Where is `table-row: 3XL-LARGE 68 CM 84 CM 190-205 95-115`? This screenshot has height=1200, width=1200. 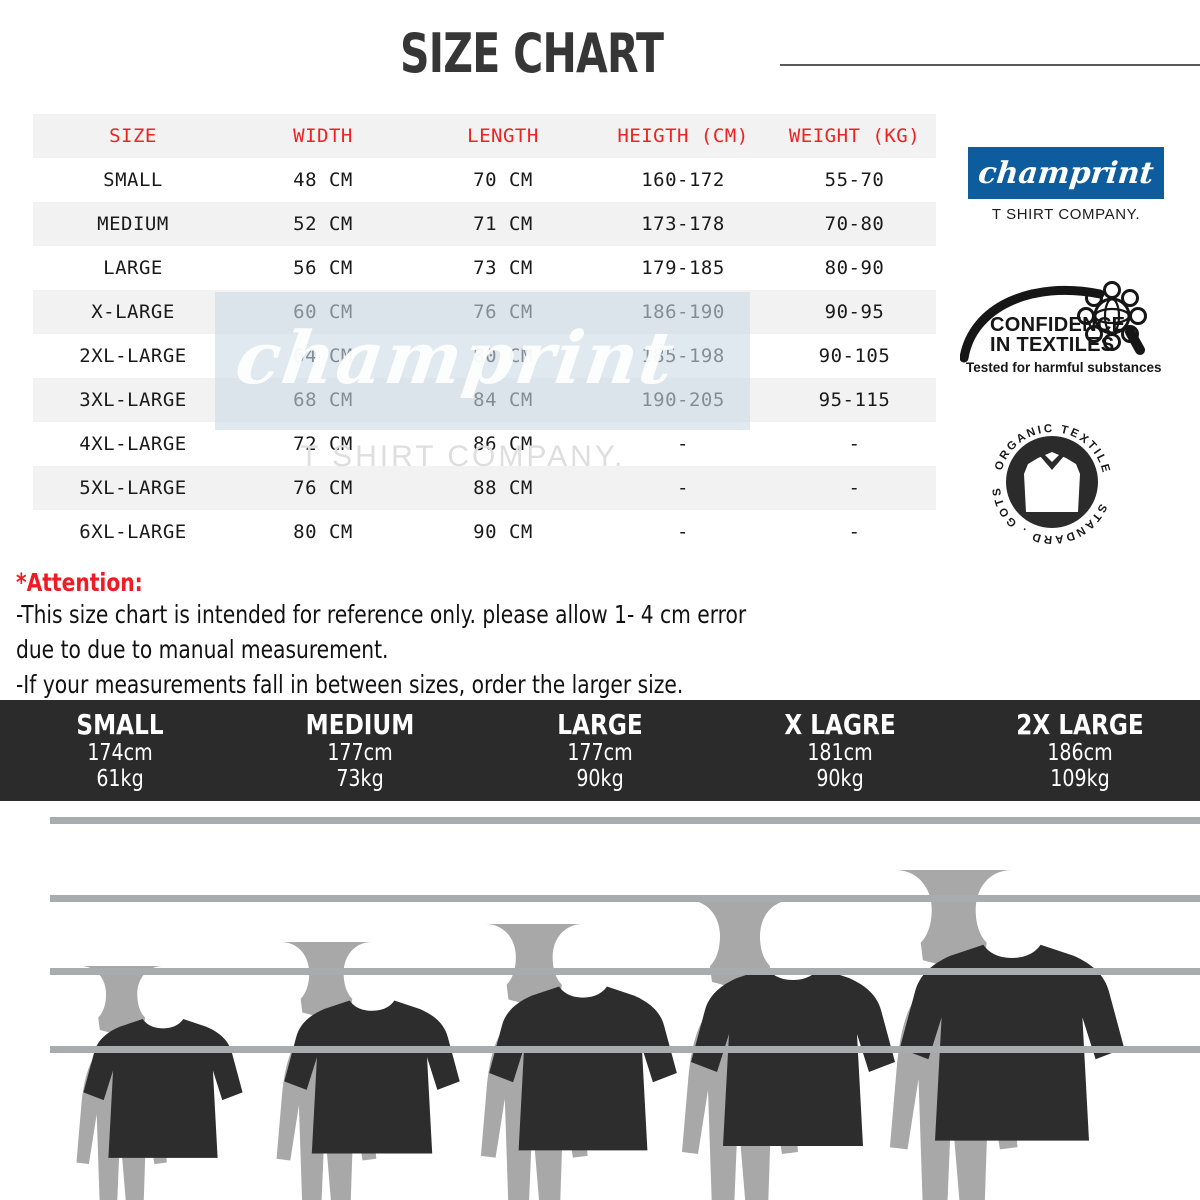 table-row: 3XL-LARGE 68 CM 84 CM 190-205 95-115 is located at coordinates (484, 400).